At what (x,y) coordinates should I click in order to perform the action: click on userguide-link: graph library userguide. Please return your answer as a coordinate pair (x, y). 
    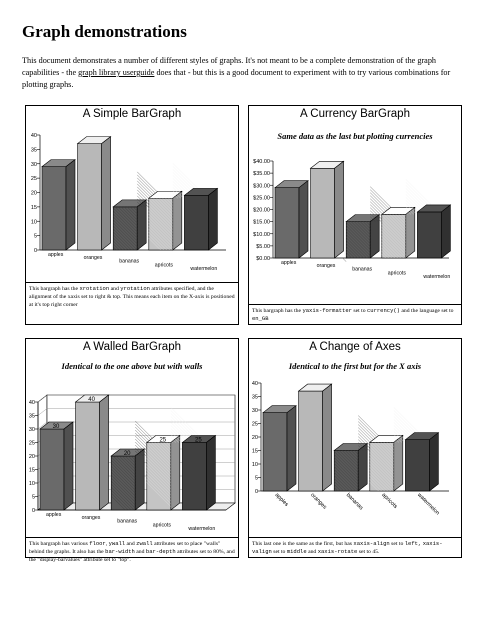
    Looking at the image, I should click on (116, 72).